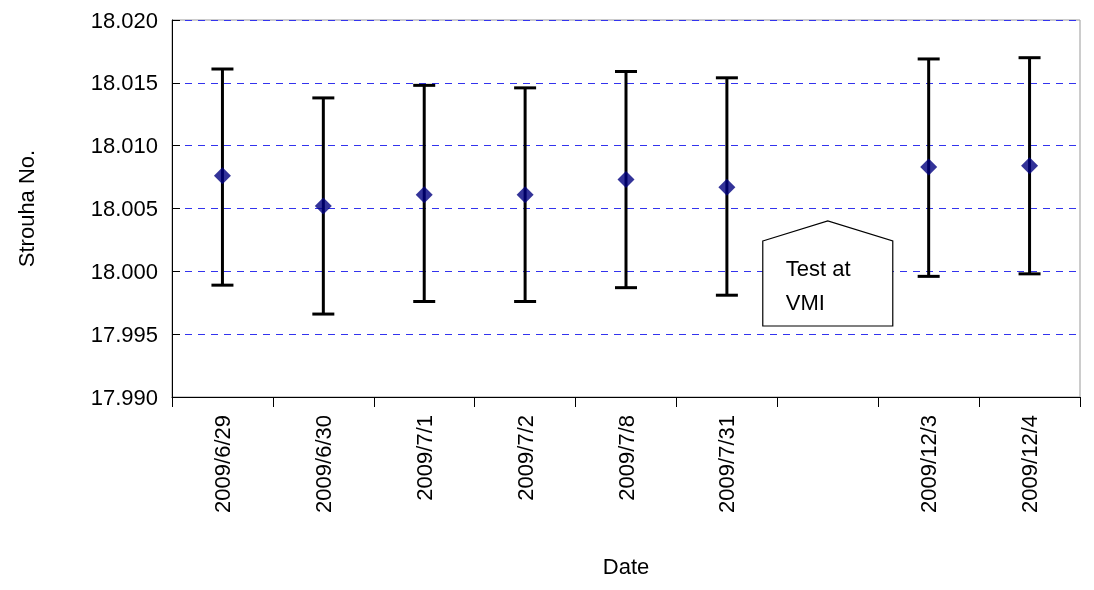 The height and width of the screenshot is (590, 1094). I want to click on x-tick-label: 2009/7/8, so click(626, 458).